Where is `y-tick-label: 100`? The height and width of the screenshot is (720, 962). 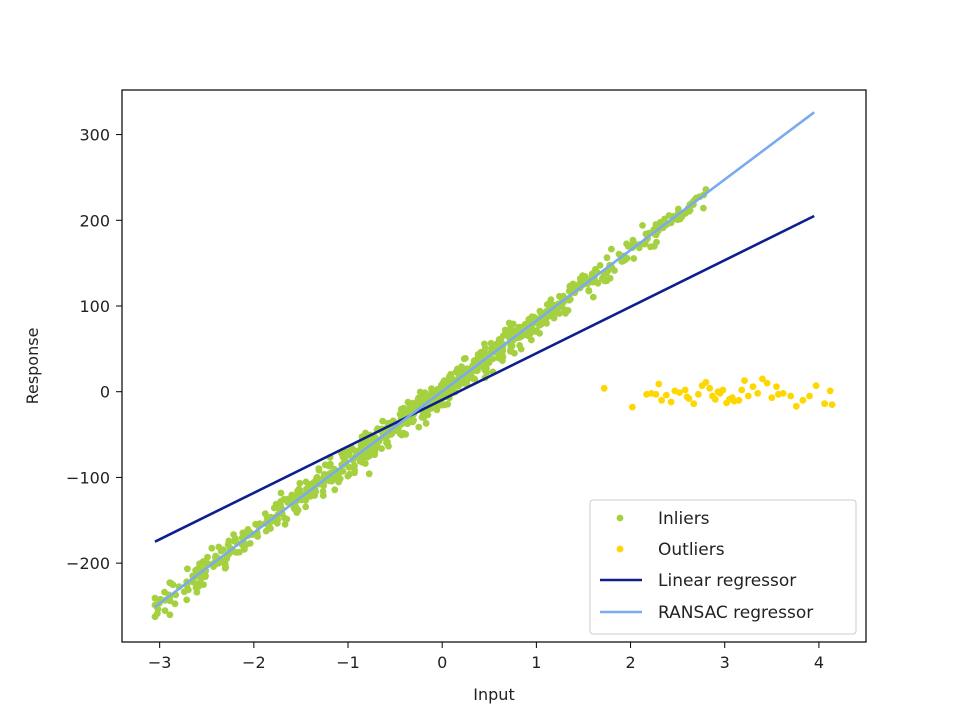 y-tick-label: 100 is located at coordinates (94, 306).